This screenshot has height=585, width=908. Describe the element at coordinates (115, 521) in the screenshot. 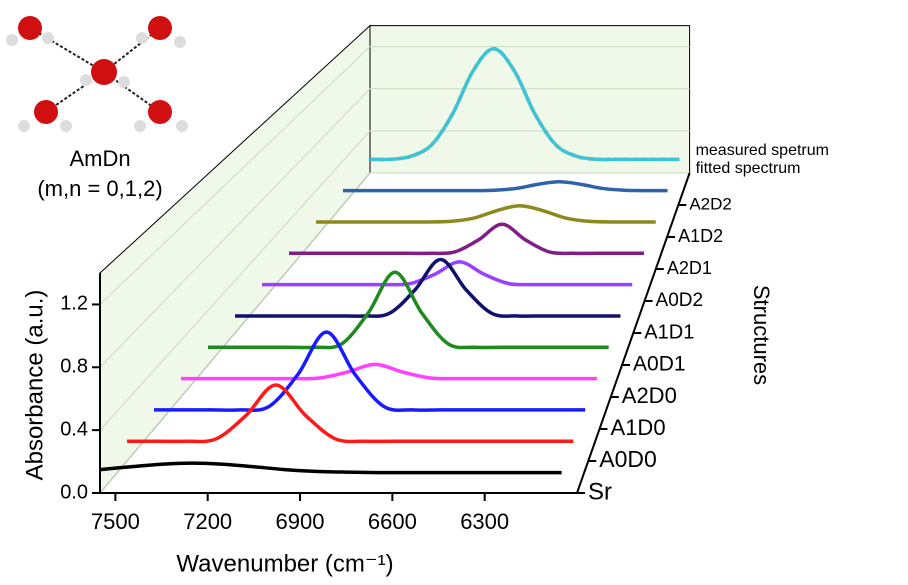

I see `x-tick-label: 7500` at that location.